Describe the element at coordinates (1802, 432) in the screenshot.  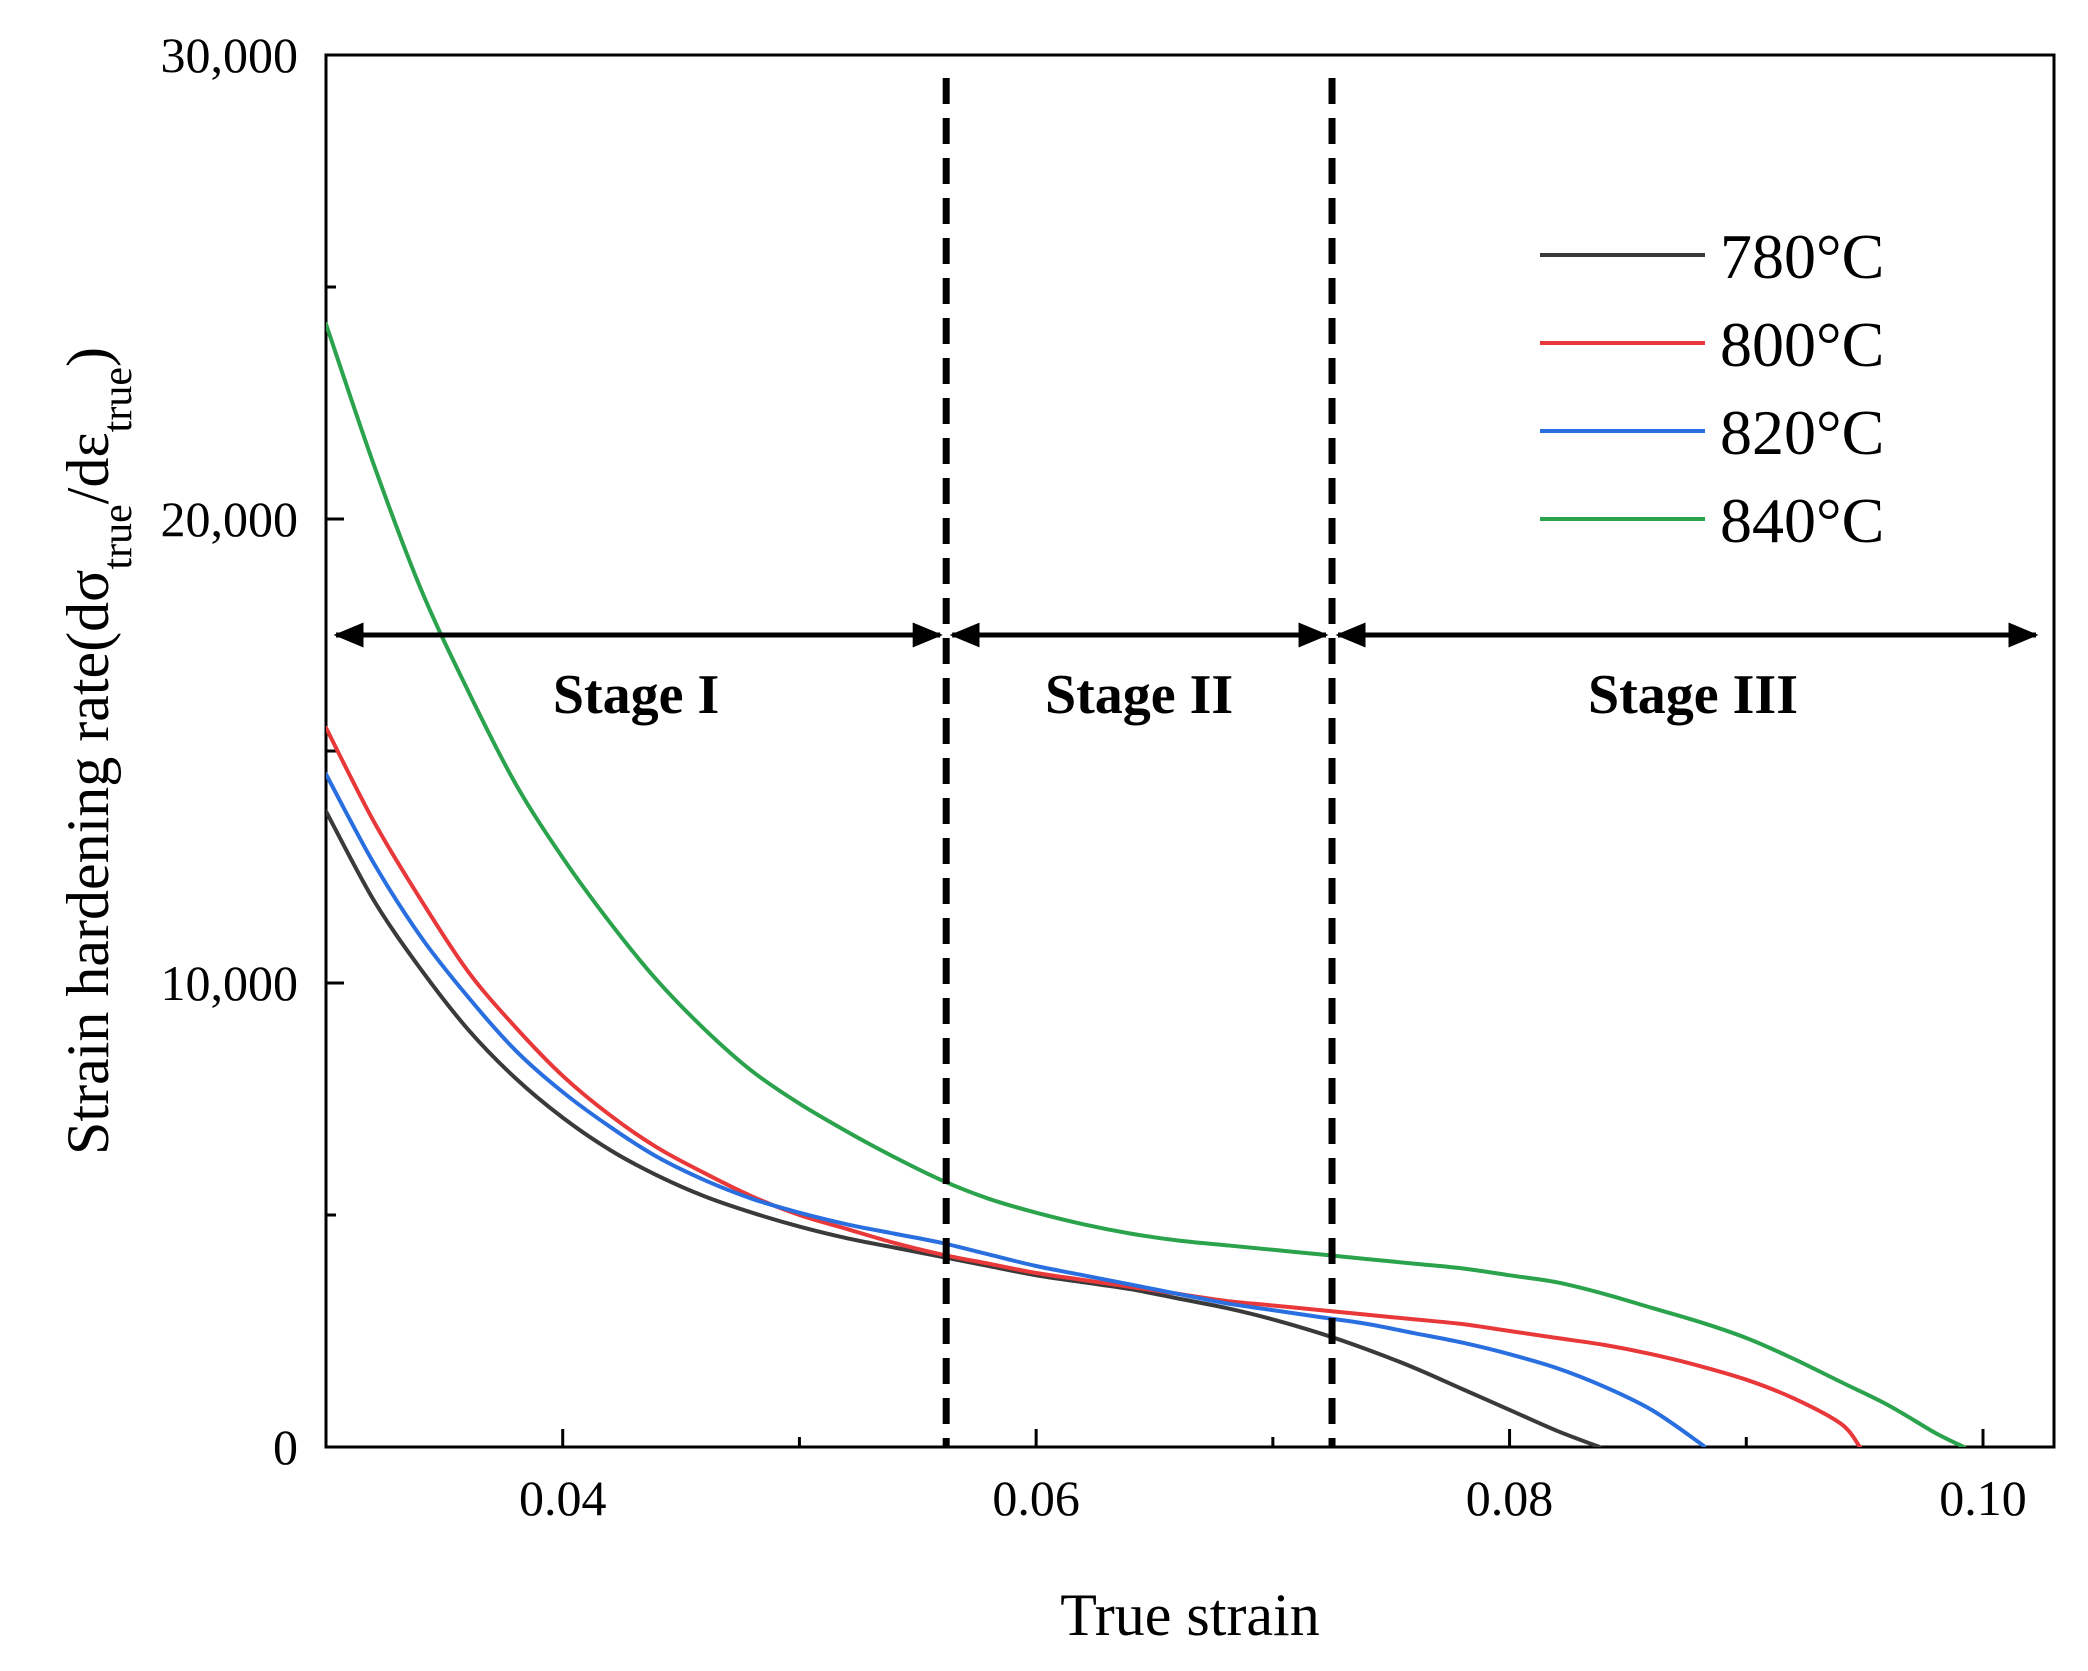
I see `legend-label: 820°C` at that location.